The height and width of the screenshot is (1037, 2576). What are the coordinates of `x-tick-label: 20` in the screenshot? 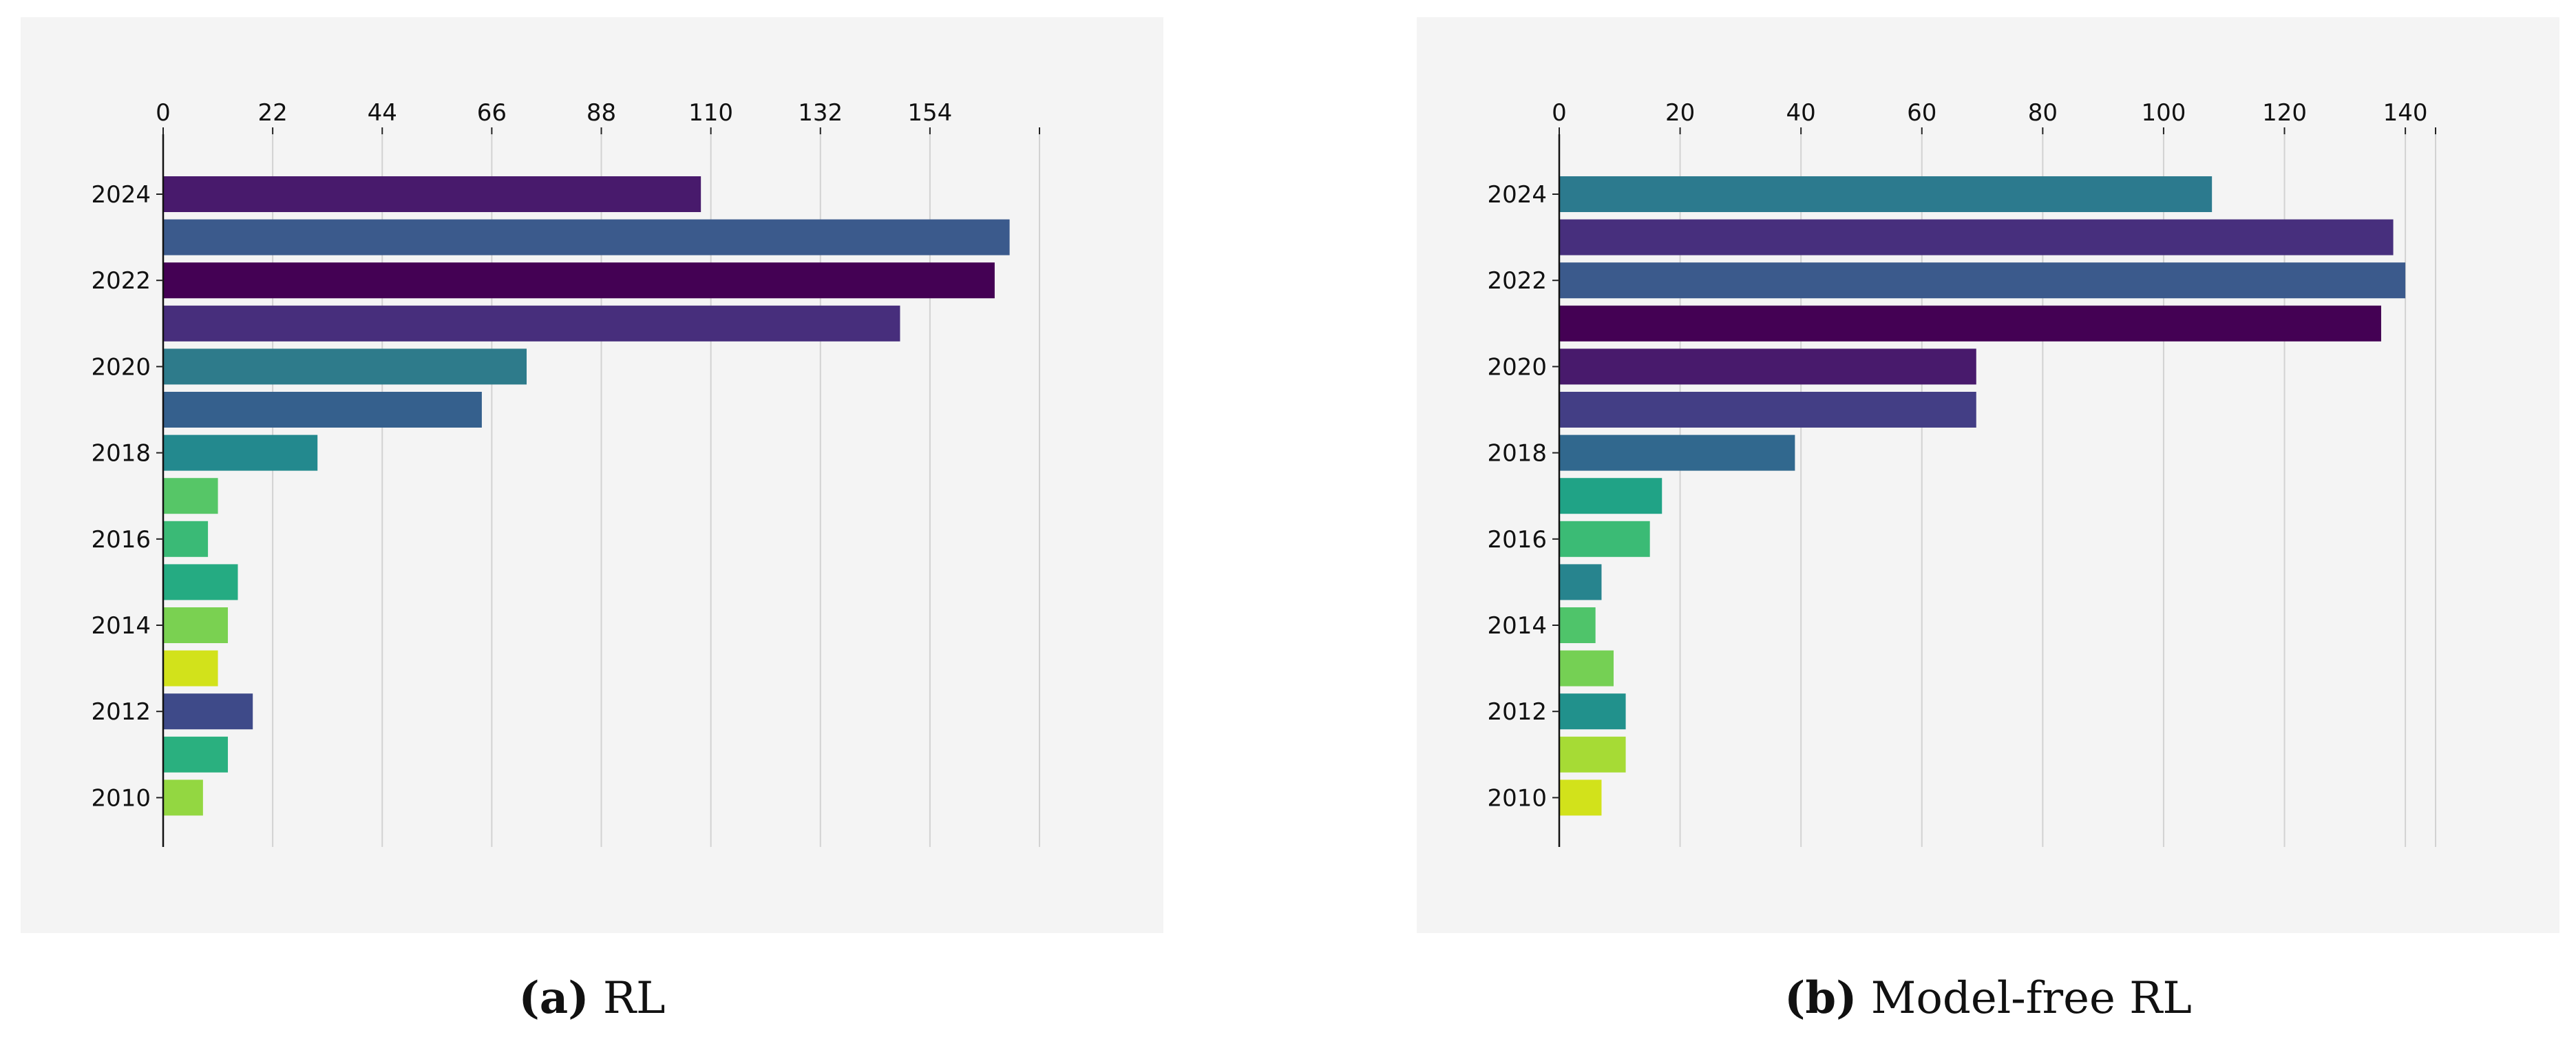 It's located at (1680, 113).